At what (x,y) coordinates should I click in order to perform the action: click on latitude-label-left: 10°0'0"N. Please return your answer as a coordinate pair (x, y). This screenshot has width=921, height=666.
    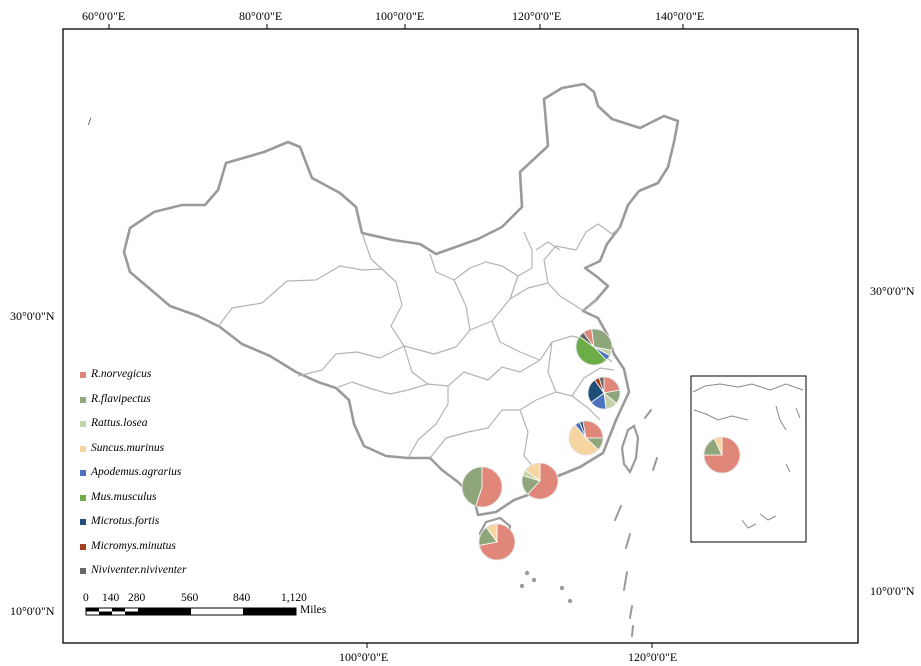
    Looking at the image, I should click on (32, 611).